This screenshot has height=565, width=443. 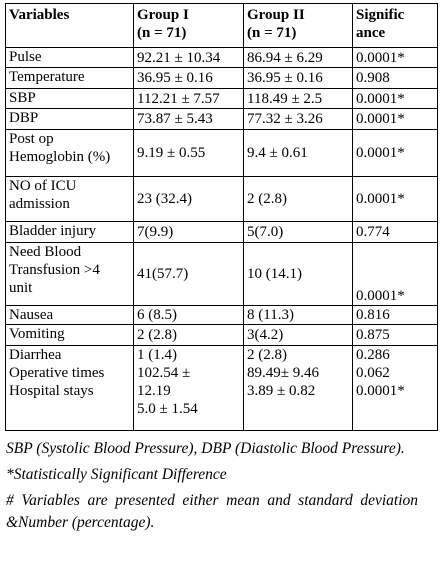 I want to click on cell-text: Vomiting, so click(x=37, y=334).